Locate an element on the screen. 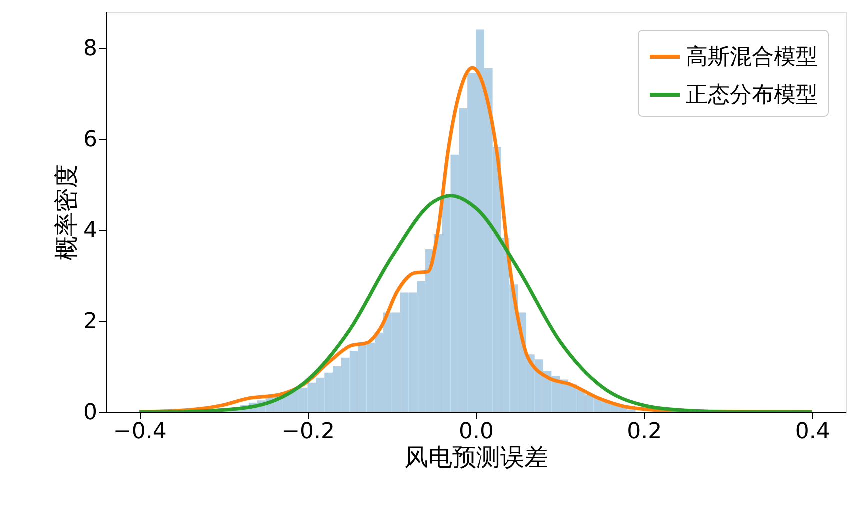 The height and width of the screenshot is (512, 854). x-tick-label: 0.0 is located at coordinates (476, 432).